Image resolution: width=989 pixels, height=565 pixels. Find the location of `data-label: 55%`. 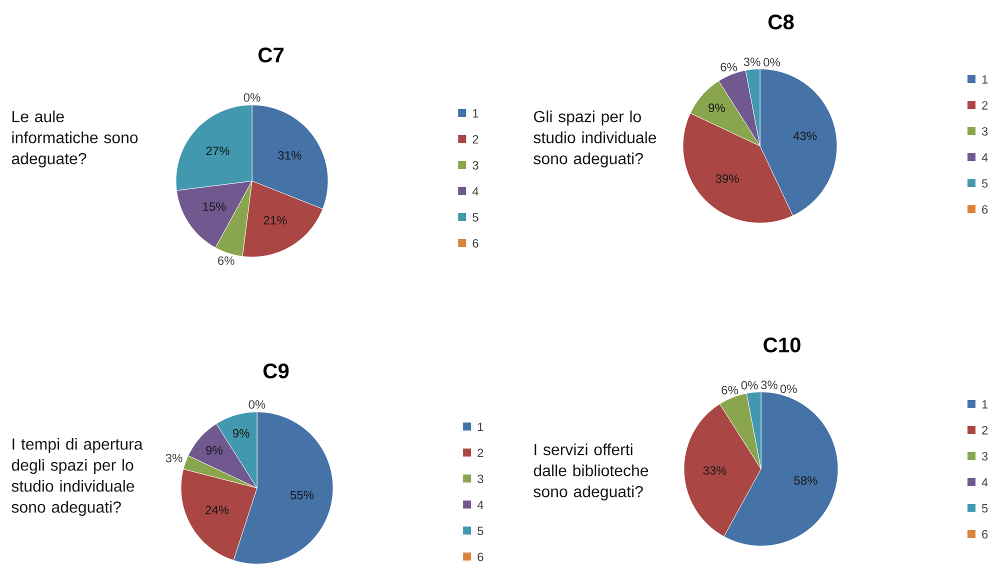

data-label: 55% is located at coordinates (302, 495).